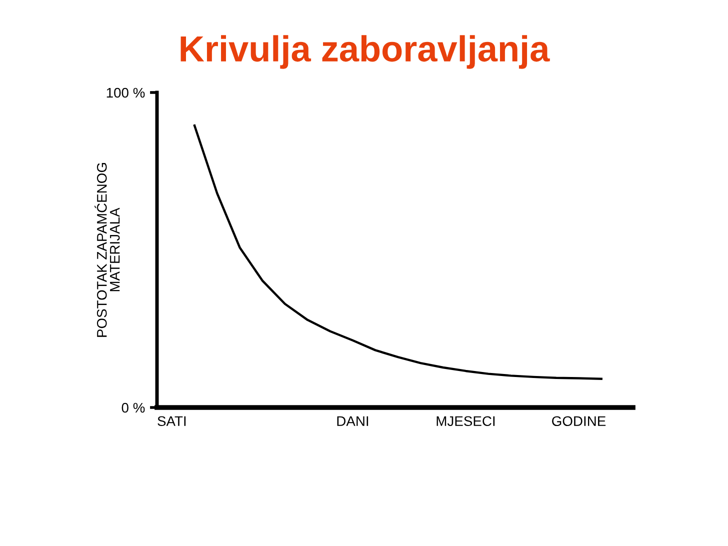 The image size is (728, 546). Describe the element at coordinates (107, 250) in the screenshot. I see `y-axis-title: POSTOTAK ZAPAMĆENOG MATERIJALA` at that location.